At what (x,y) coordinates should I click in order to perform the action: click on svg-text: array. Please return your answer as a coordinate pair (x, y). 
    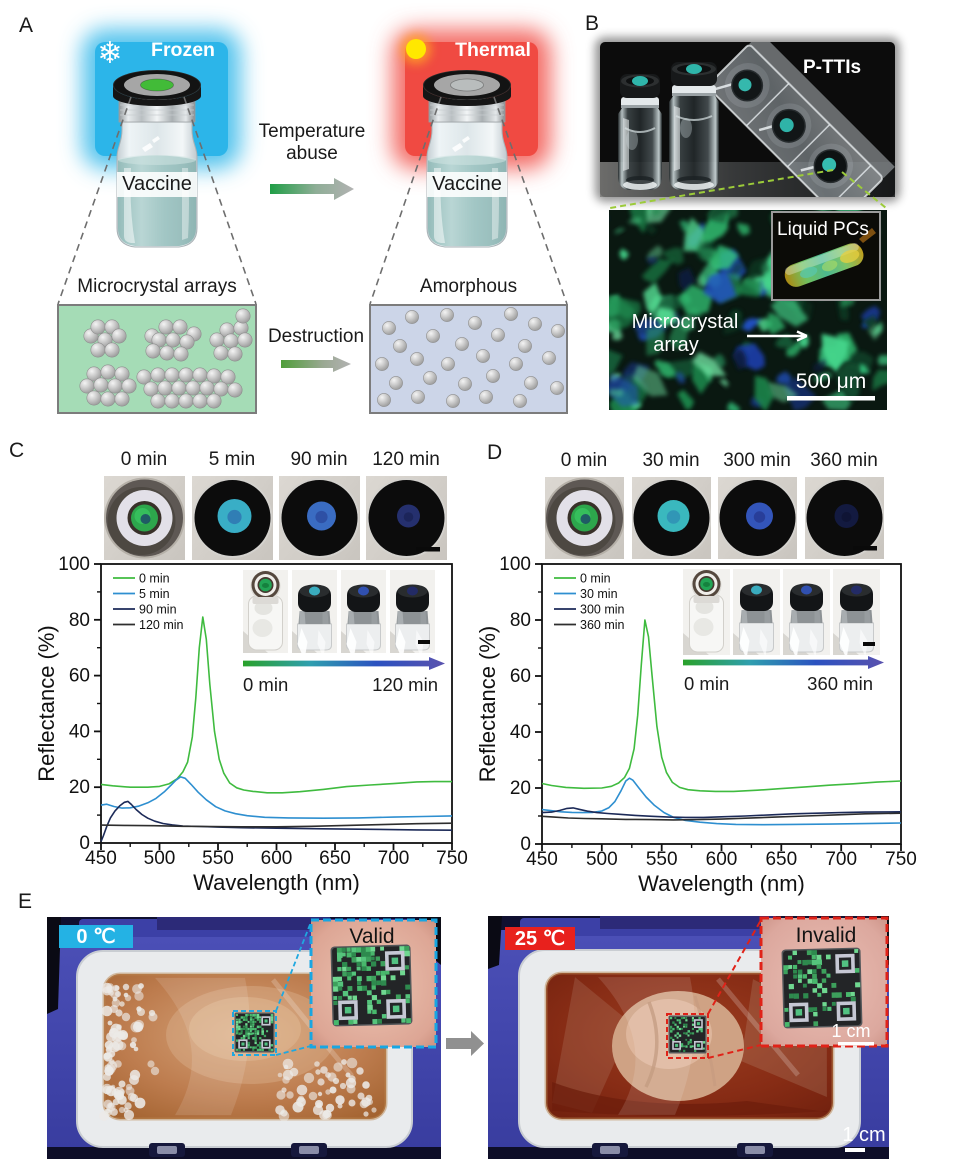
    Looking at the image, I should click on (676, 345).